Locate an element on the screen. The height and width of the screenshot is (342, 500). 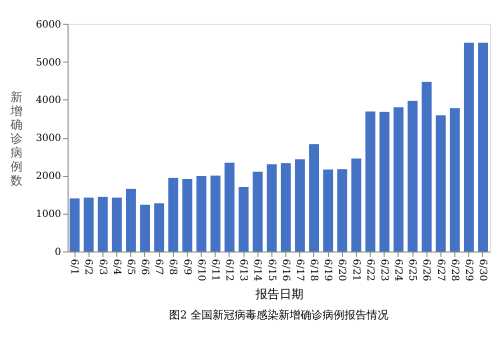
x-tick-label: 6/10 is located at coordinates (200, 270).